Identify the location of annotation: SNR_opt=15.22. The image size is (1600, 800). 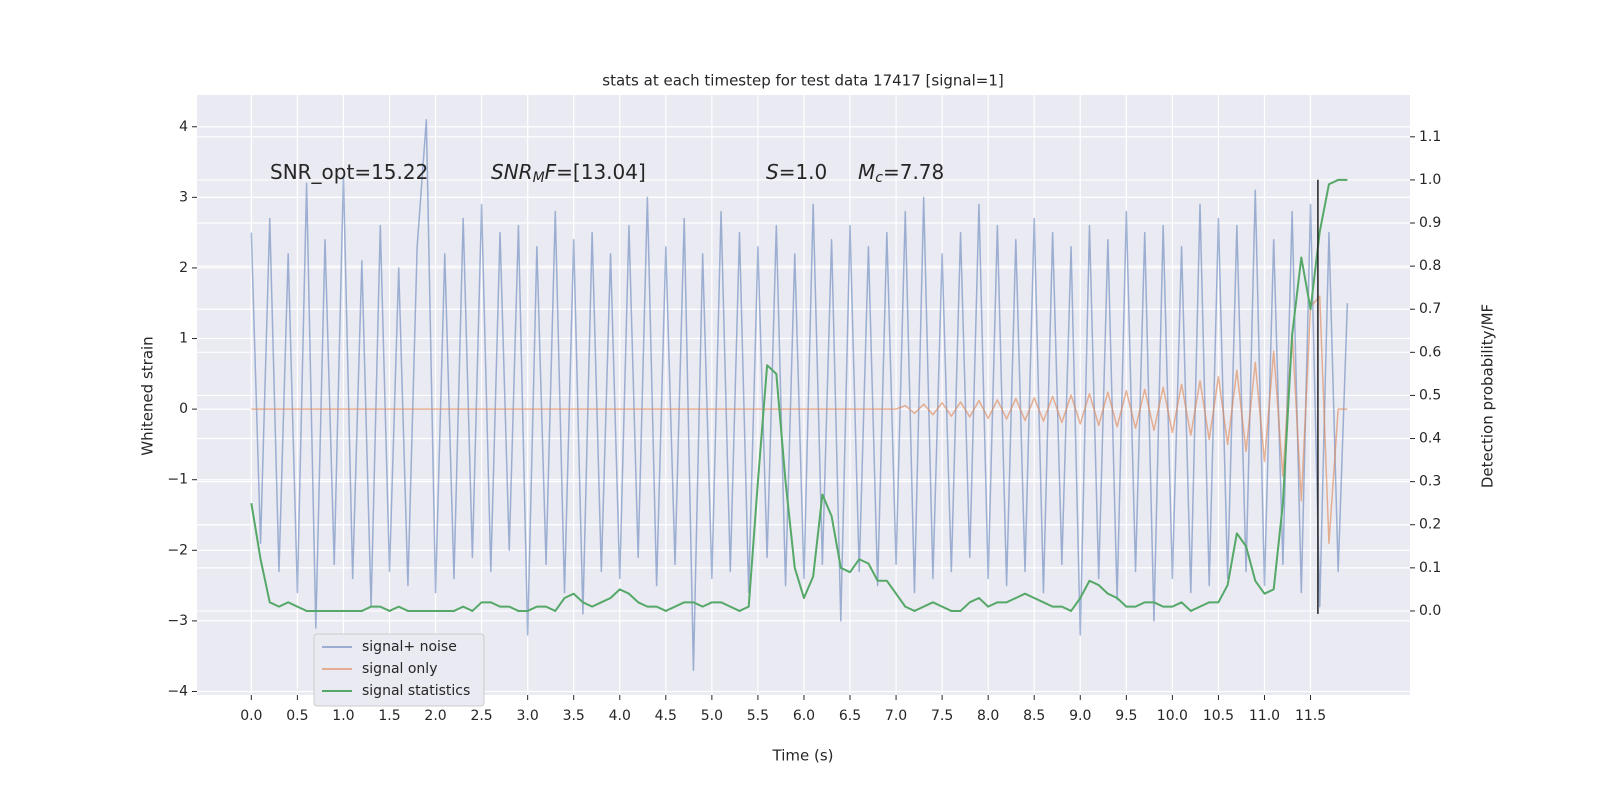
(349, 172).